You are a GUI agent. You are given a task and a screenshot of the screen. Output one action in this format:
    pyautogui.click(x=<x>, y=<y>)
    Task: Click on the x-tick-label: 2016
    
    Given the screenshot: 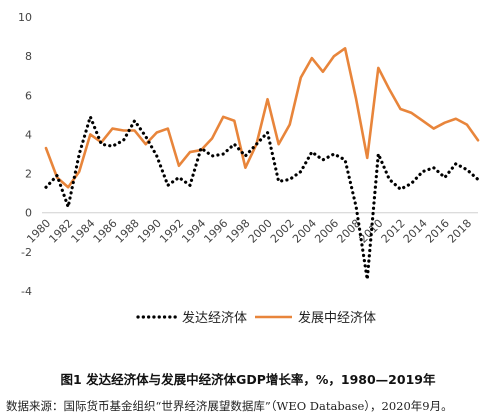 What is the action you would take?
    pyautogui.click(x=437, y=231)
    